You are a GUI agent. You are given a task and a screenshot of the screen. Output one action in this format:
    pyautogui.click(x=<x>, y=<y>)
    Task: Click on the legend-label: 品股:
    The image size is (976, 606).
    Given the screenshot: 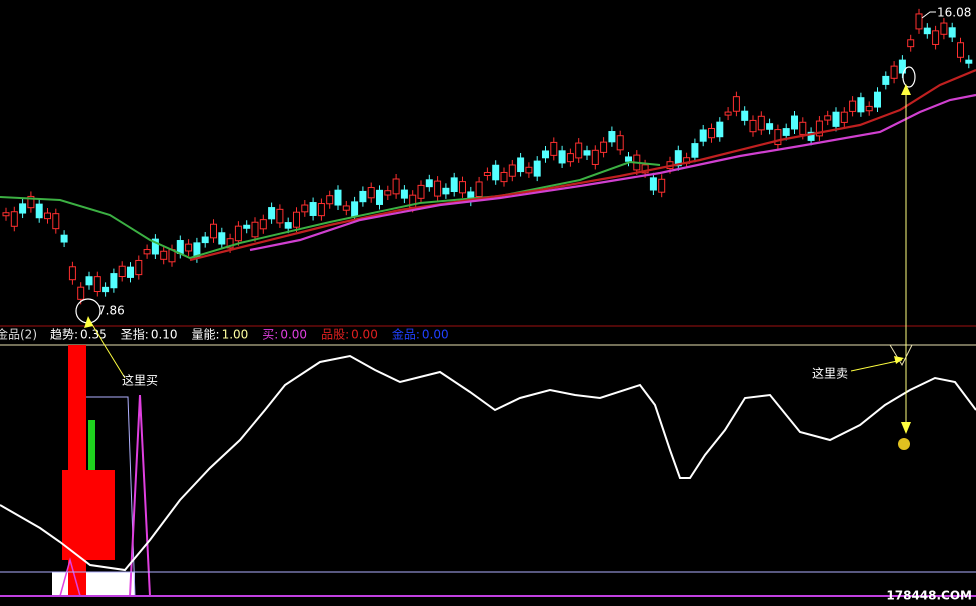 What is the action you would take?
    pyautogui.click(x=335, y=335)
    